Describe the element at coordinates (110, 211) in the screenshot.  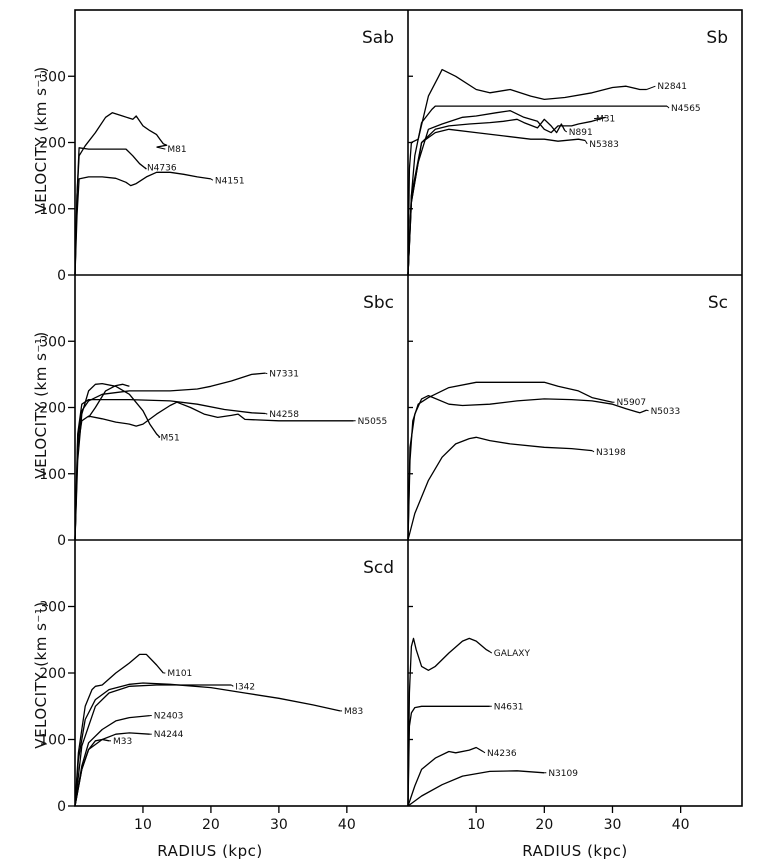
I see `curve-n4736` at that location.